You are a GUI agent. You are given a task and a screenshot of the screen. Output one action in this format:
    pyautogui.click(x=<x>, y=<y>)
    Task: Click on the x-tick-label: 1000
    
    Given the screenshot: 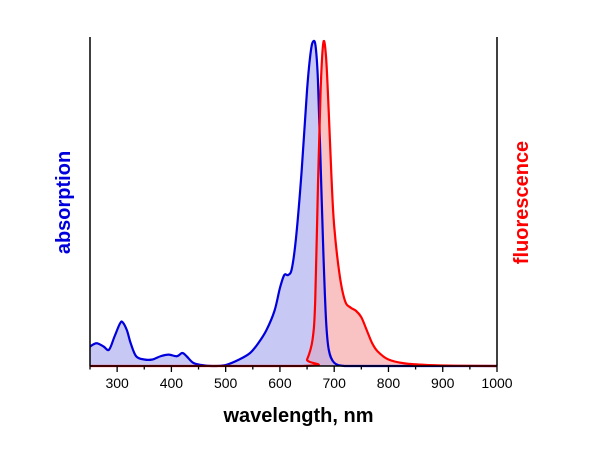 What is the action you would take?
    pyautogui.click(x=496, y=383)
    